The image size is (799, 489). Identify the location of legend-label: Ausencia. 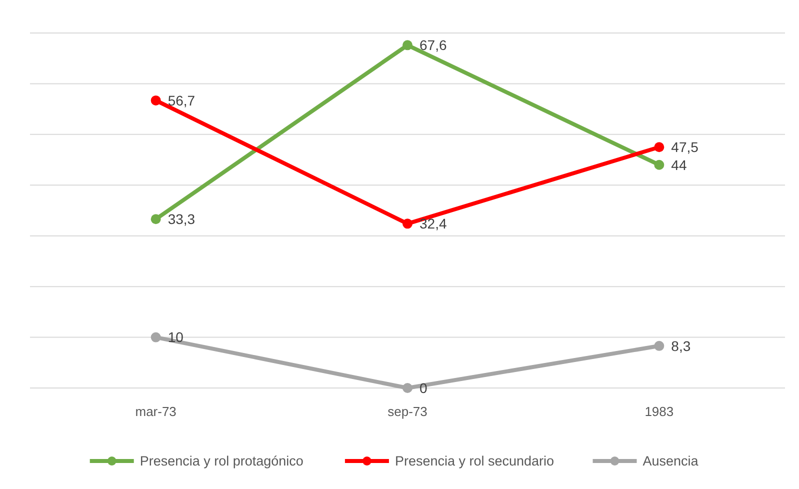
(670, 461).